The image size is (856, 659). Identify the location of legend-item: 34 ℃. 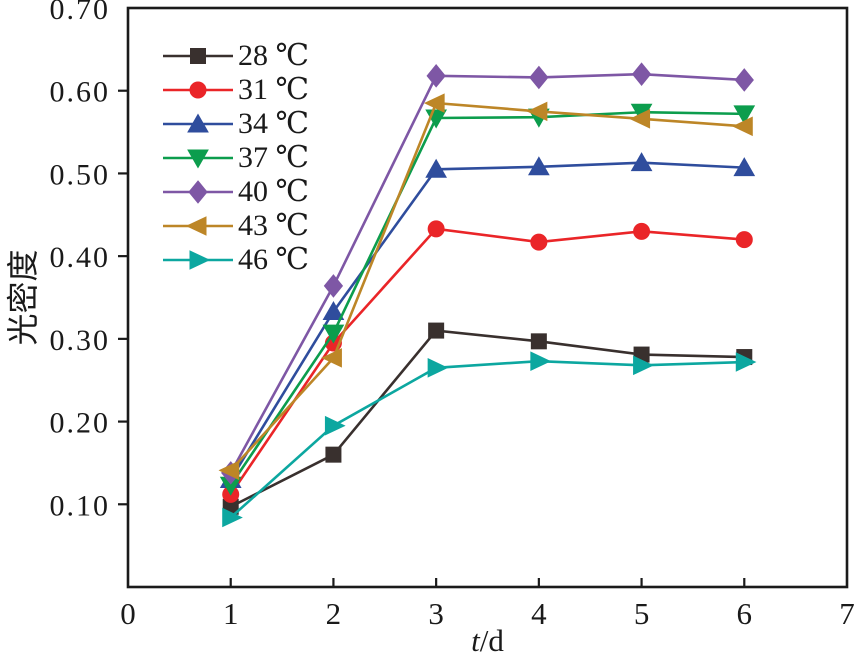
(235, 124).